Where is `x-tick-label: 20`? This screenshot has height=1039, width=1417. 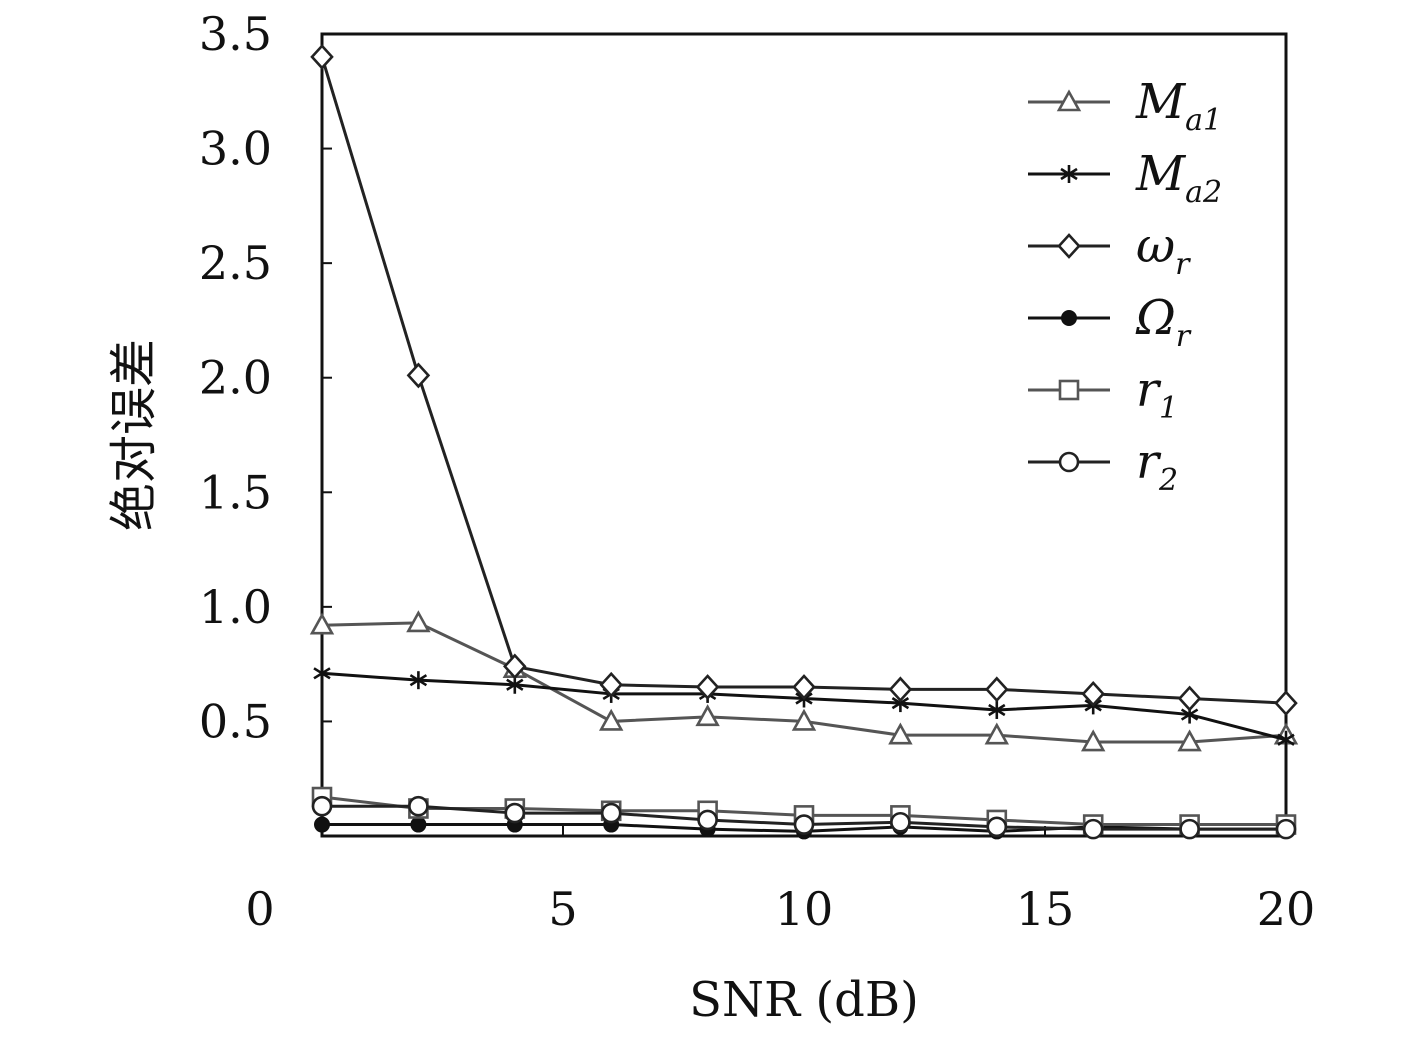
x-tick-label: 20 is located at coordinates (1286, 909).